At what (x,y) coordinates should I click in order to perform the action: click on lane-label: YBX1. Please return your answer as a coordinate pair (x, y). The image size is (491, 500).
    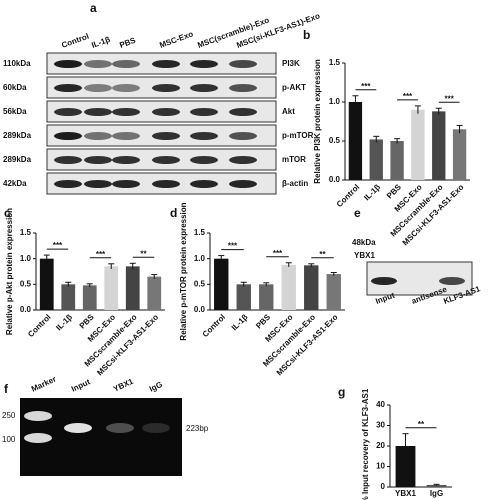
    Looking at the image, I should click on (123, 385).